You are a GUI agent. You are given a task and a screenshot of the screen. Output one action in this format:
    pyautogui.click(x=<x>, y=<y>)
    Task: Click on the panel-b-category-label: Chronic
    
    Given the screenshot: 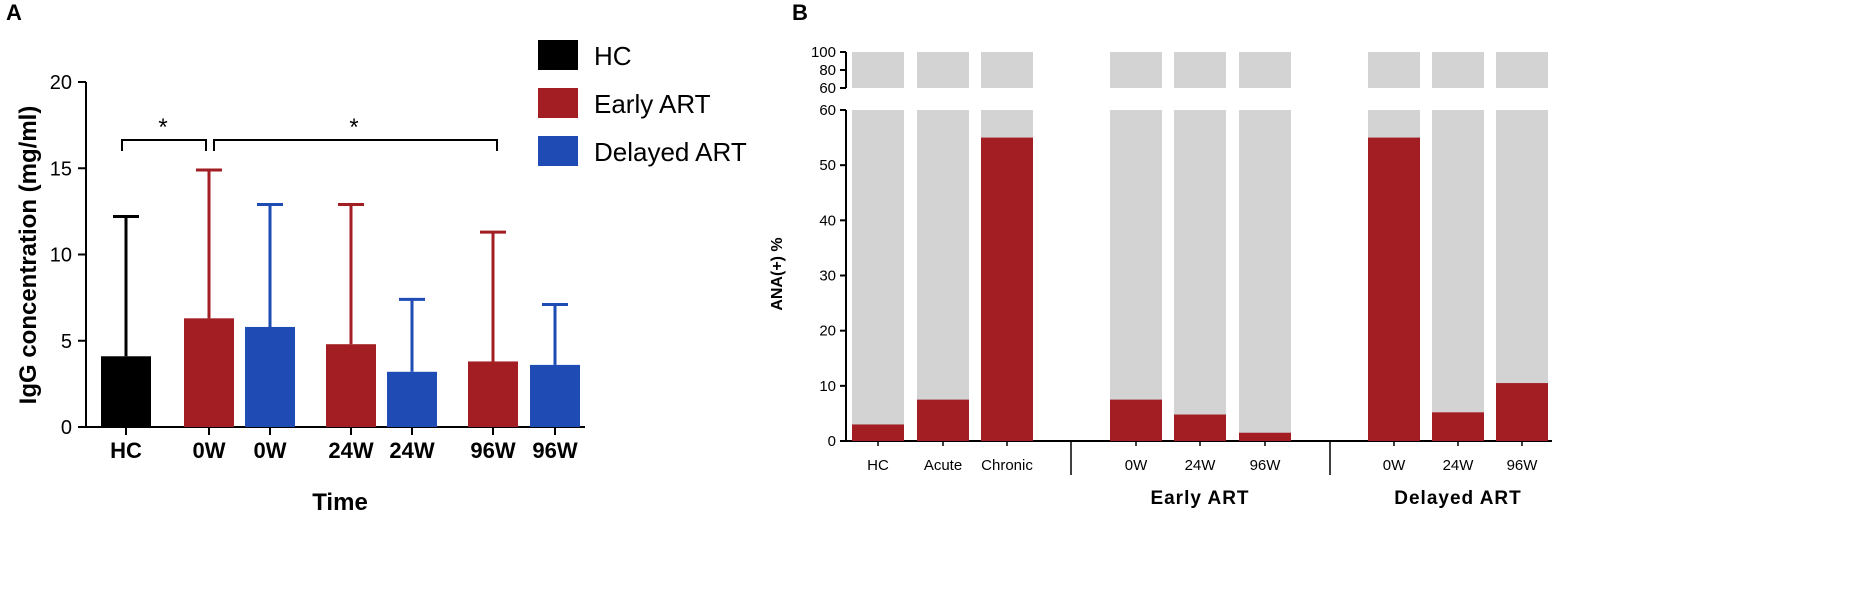 What is the action you would take?
    pyautogui.click(x=1007, y=465)
    